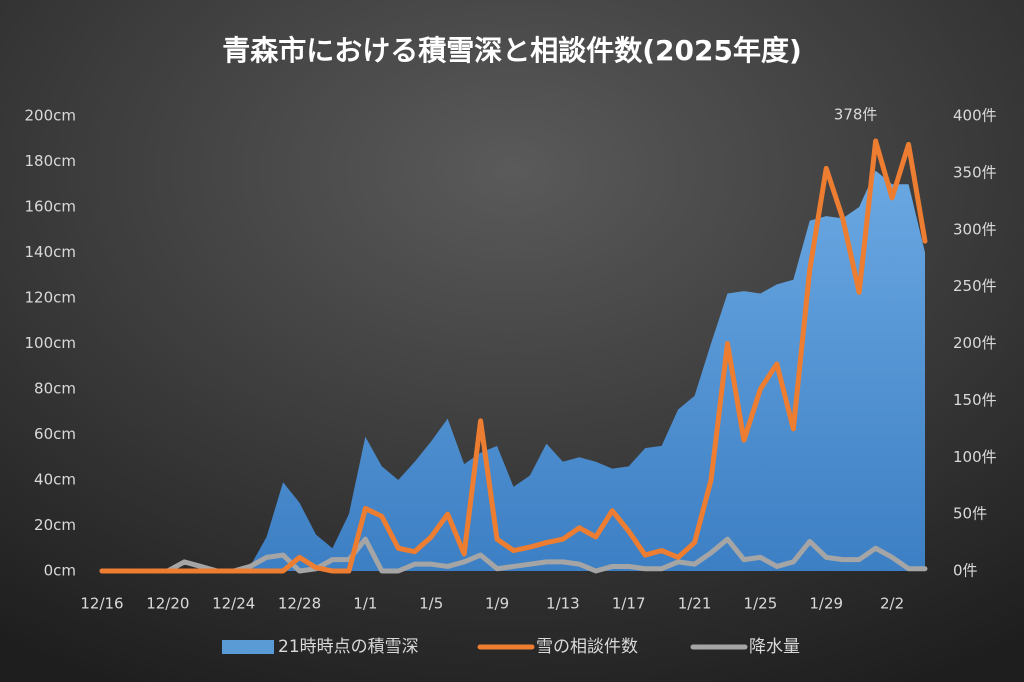 This screenshot has height=682, width=1024. What do you see at coordinates (60, 571) in the screenshot?
I see `y-tick-label: 0cm` at bounding box center [60, 571].